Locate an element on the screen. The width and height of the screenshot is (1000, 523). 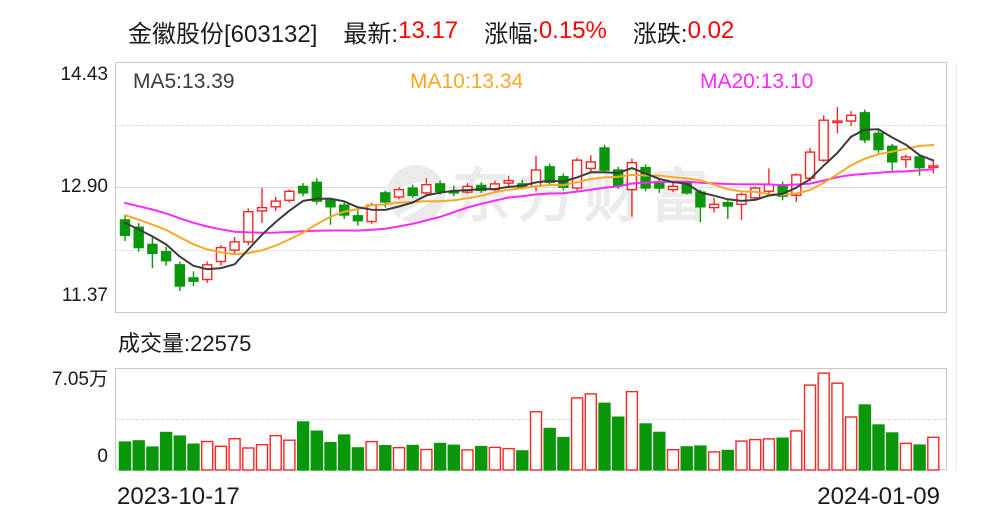
price-tick-mid: 12.90 is located at coordinates (84, 186).